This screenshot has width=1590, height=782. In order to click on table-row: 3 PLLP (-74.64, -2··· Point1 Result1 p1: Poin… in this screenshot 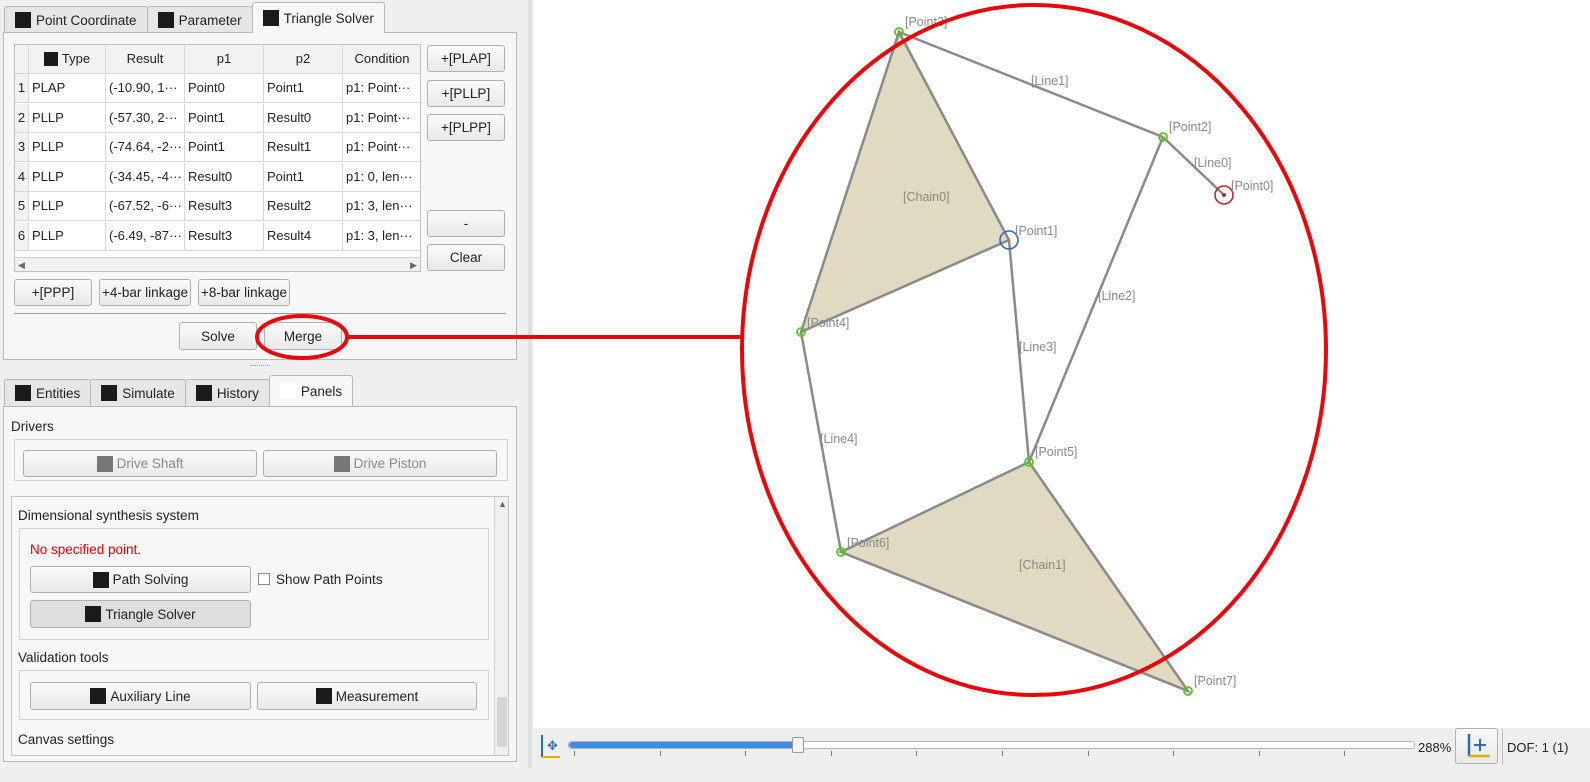, I will do `click(217, 147)`.